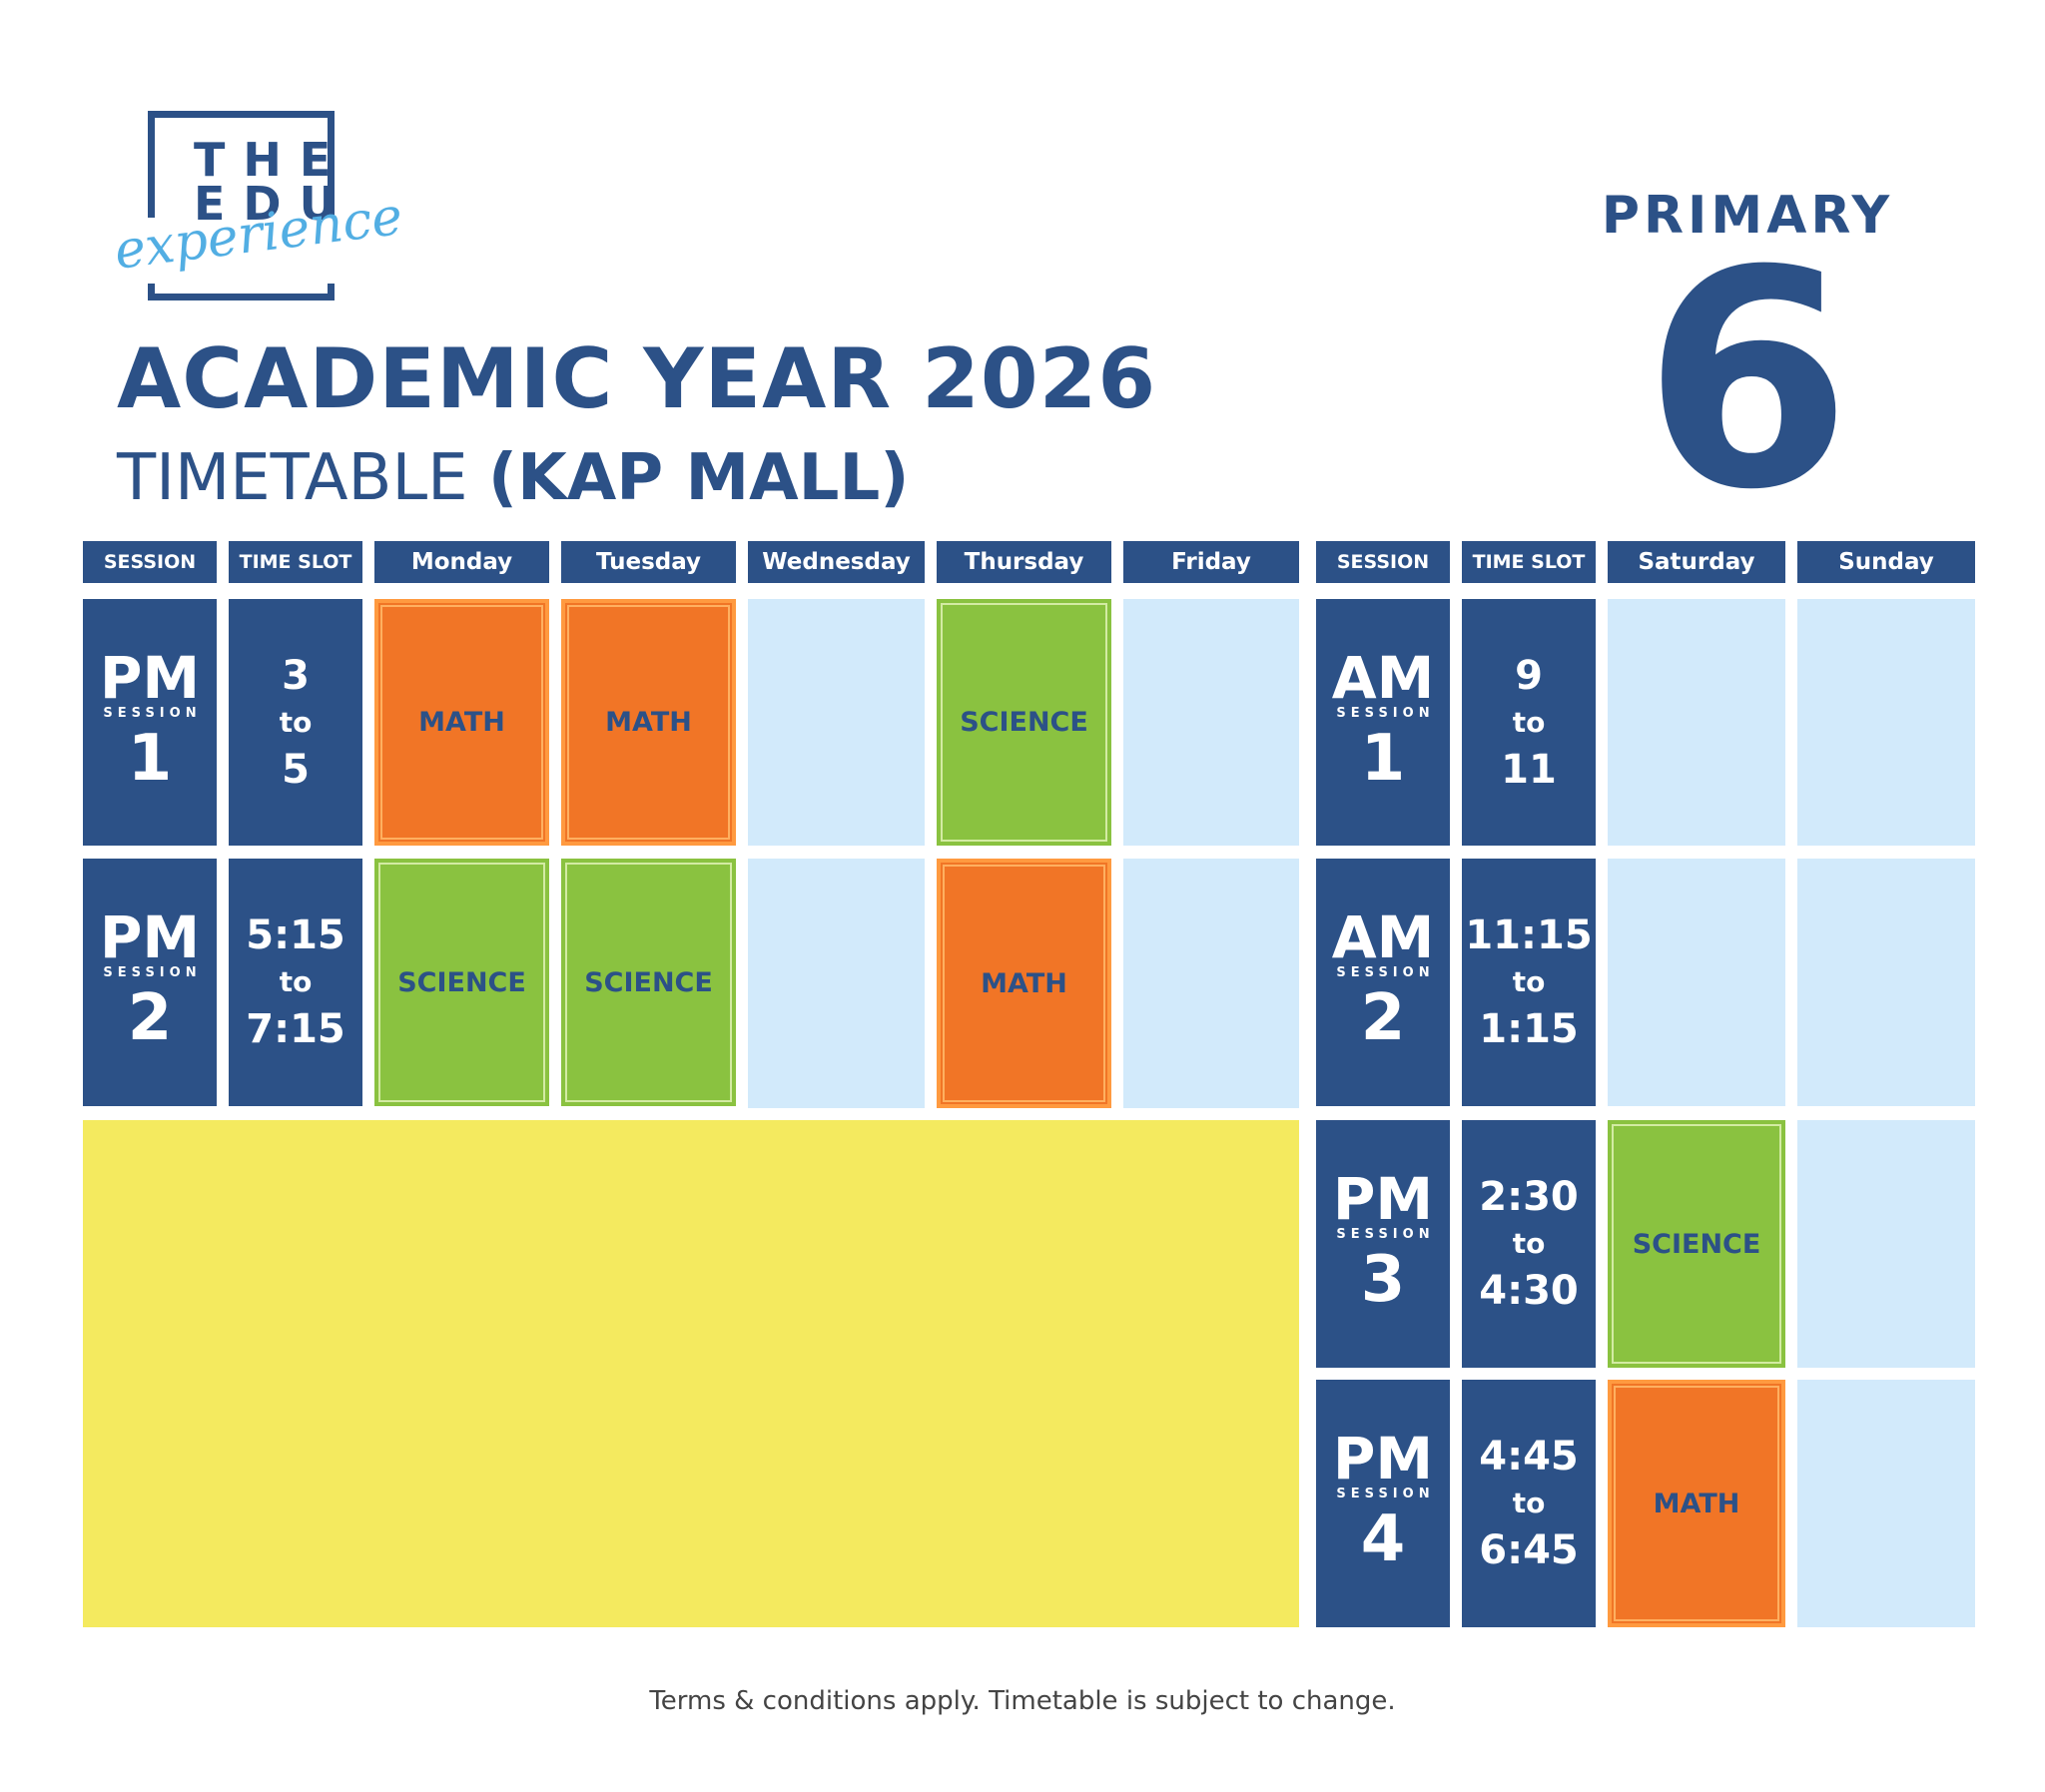 The width and height of the screenshot is (2045, 1792). I want to click on time-slot-cell: 5:15 to 7:15, so click(295, 982).